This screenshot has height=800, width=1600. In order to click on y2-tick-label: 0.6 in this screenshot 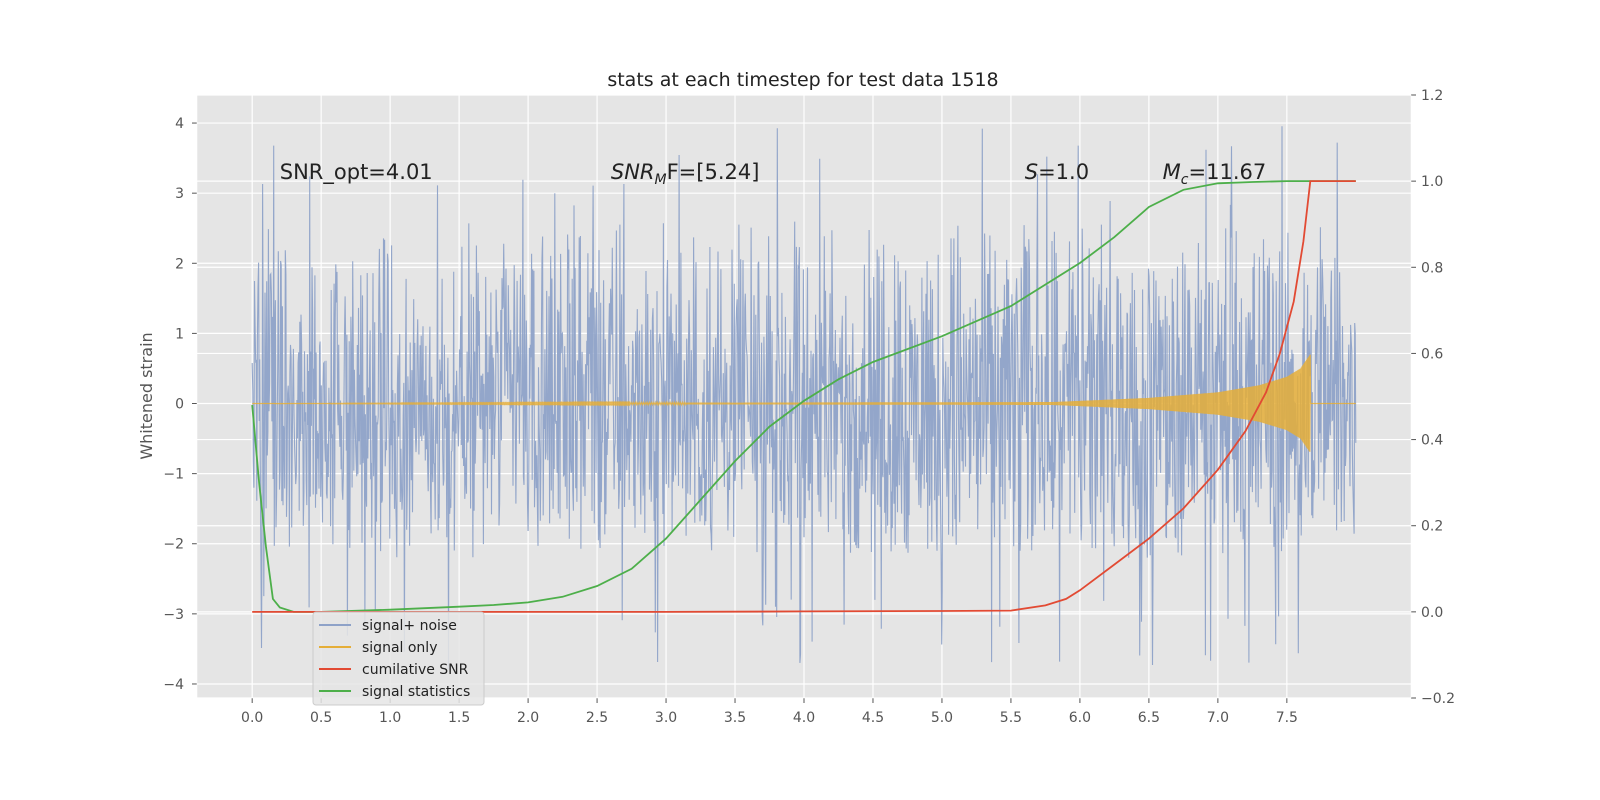, I will do `click(1432, 354)`.